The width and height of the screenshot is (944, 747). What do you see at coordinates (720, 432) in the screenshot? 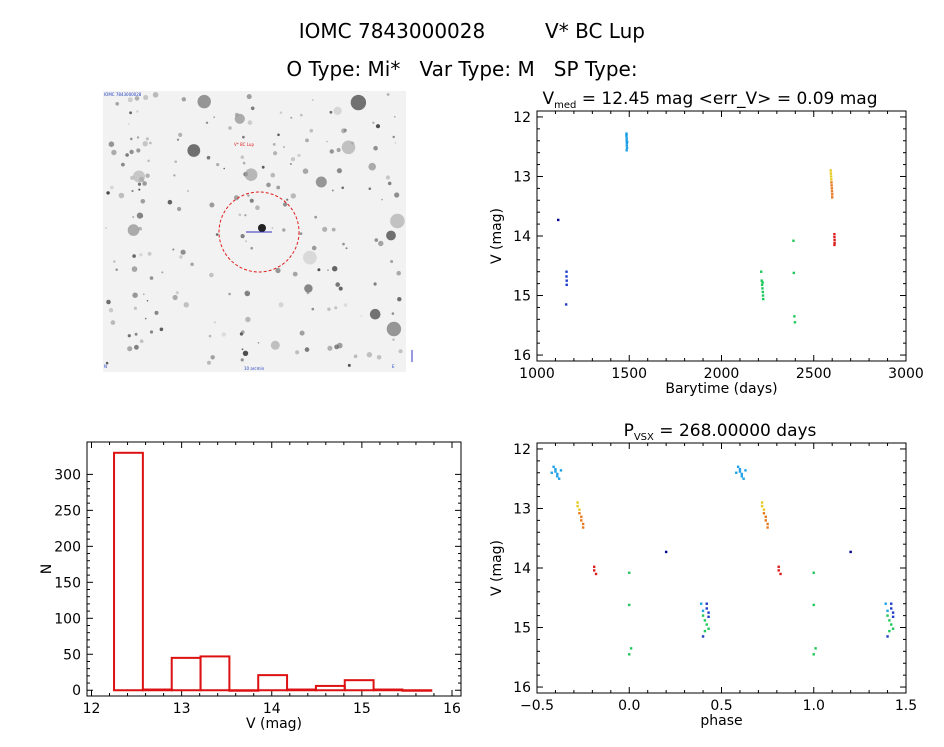
I see `phased-title: PVSX = 268.00000 days` at bounding box center [720, 432].